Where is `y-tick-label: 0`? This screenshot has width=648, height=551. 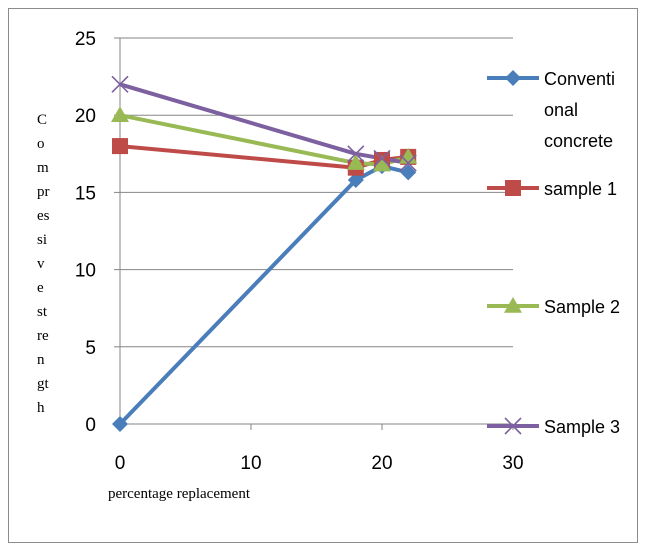 y-tick-label: 0 is located at coordinates (90, 425).